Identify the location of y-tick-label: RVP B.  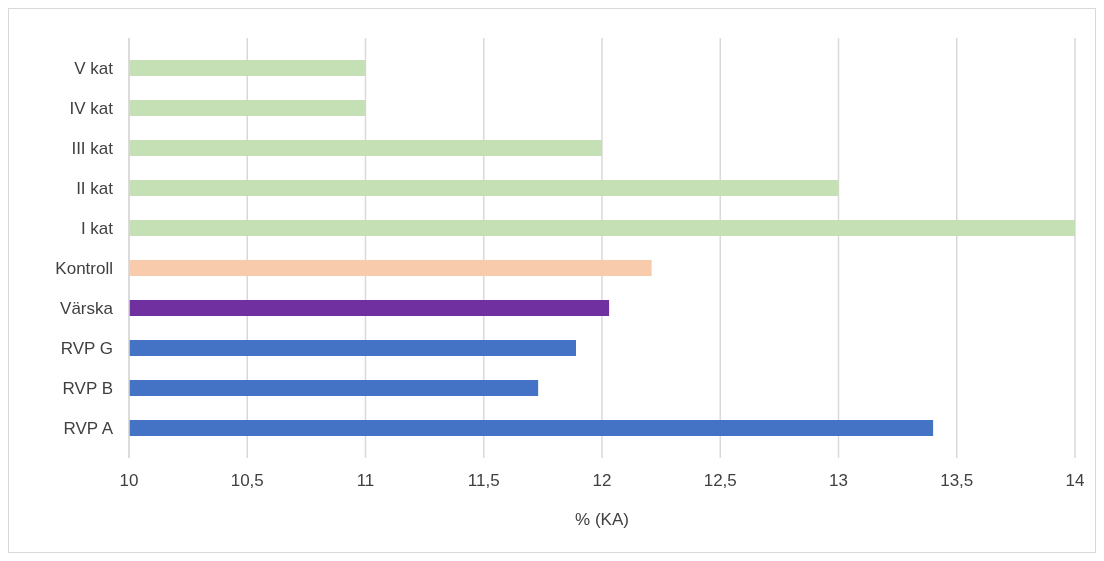
(87, 388).